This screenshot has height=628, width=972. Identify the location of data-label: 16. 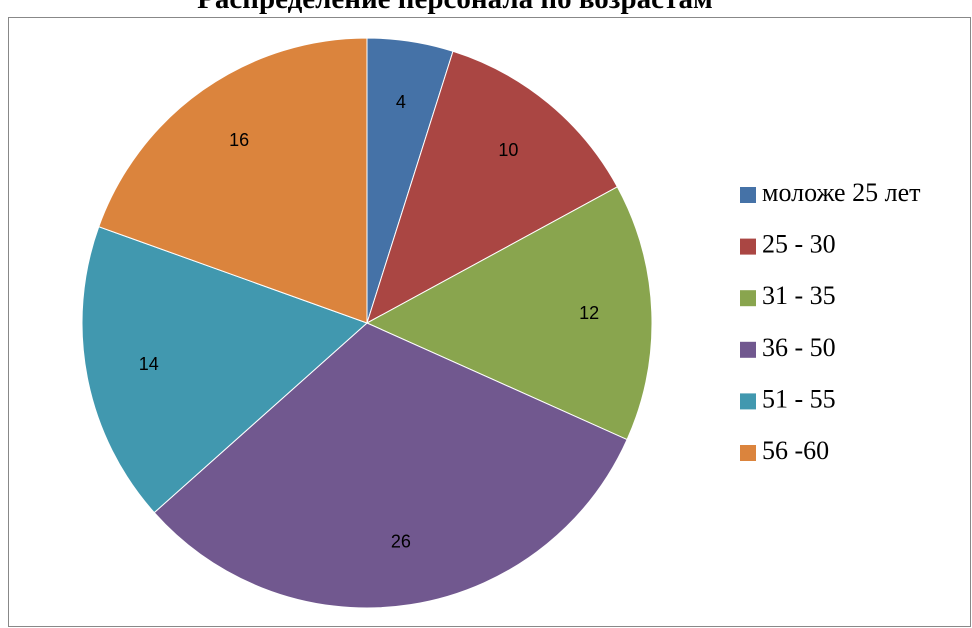
(239, 140).